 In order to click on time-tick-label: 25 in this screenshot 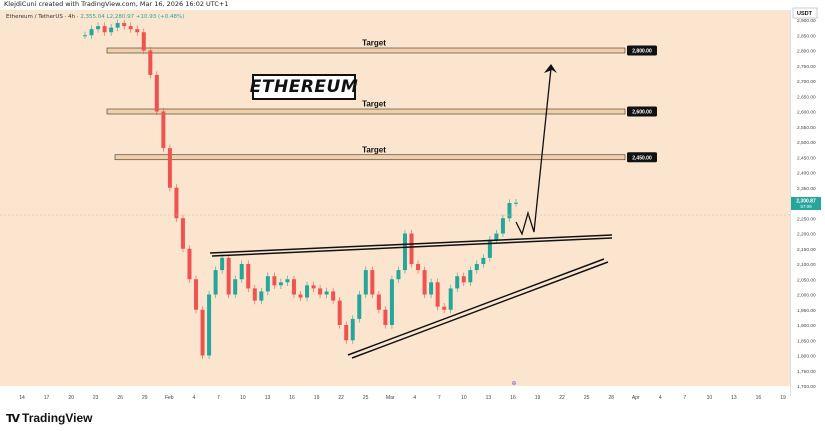, I will do `click(366, 398)`.